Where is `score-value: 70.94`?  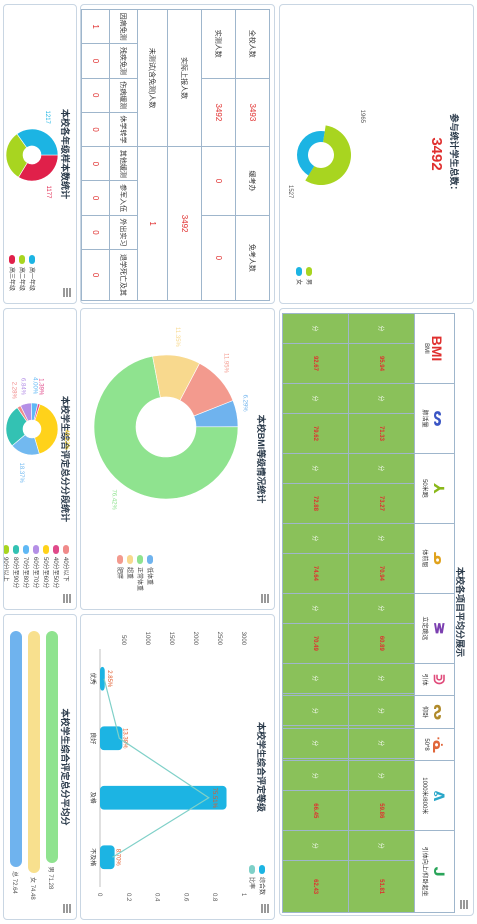 score-value: 70.94 is located at coordinates (381, 573).